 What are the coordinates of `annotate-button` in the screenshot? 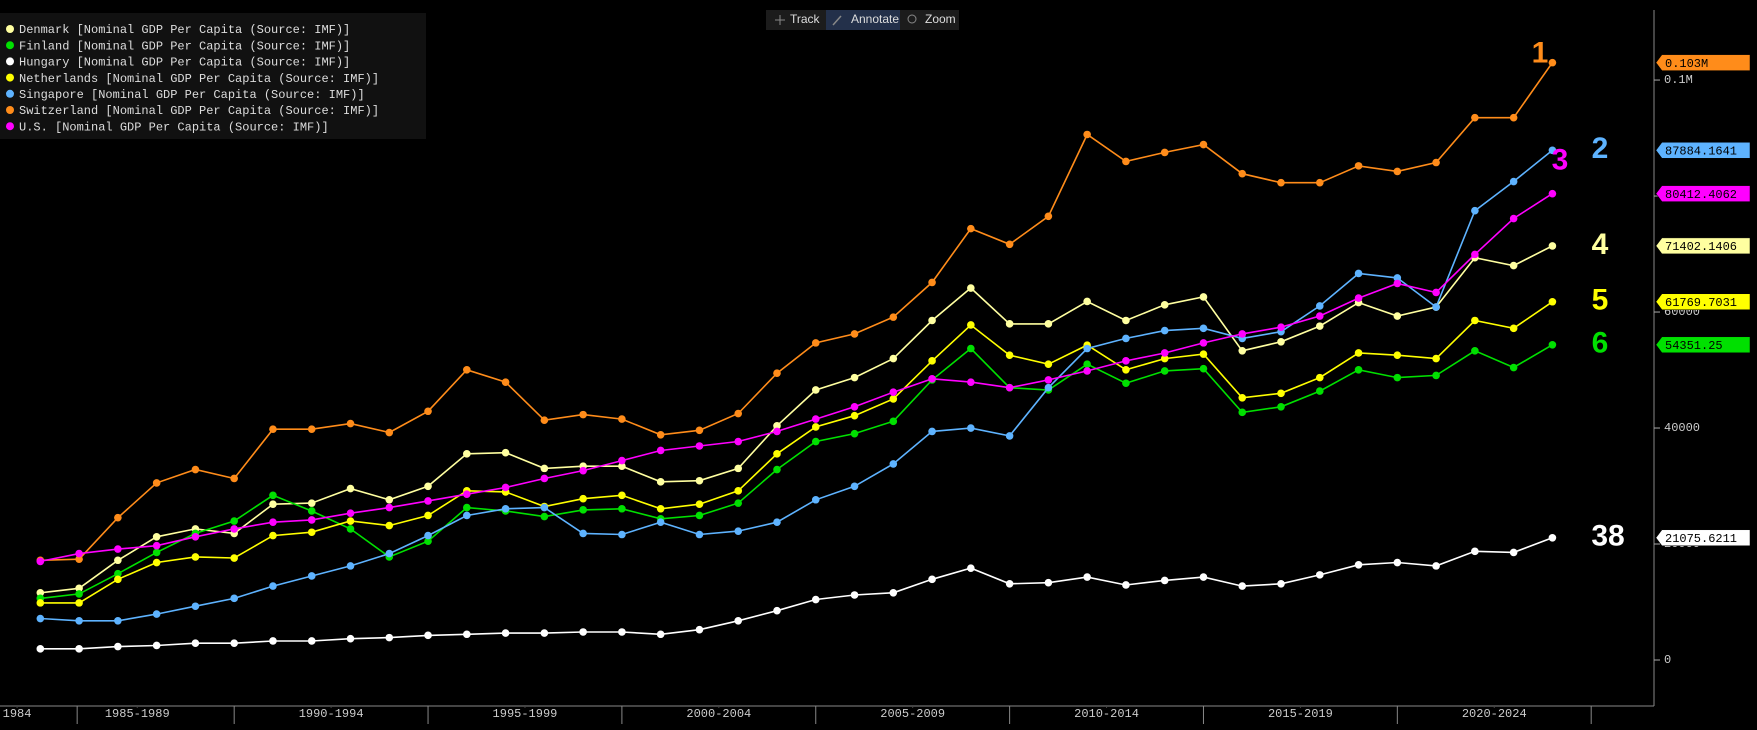 It's located at (863, 20).